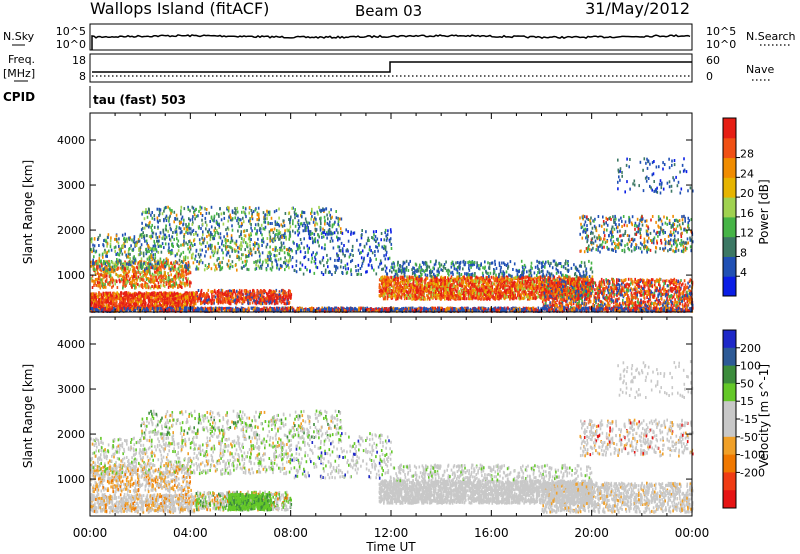 Image resolution: width=800 pixels, height=554 pixels. I want to click on nsky-line, so click(391, 42).